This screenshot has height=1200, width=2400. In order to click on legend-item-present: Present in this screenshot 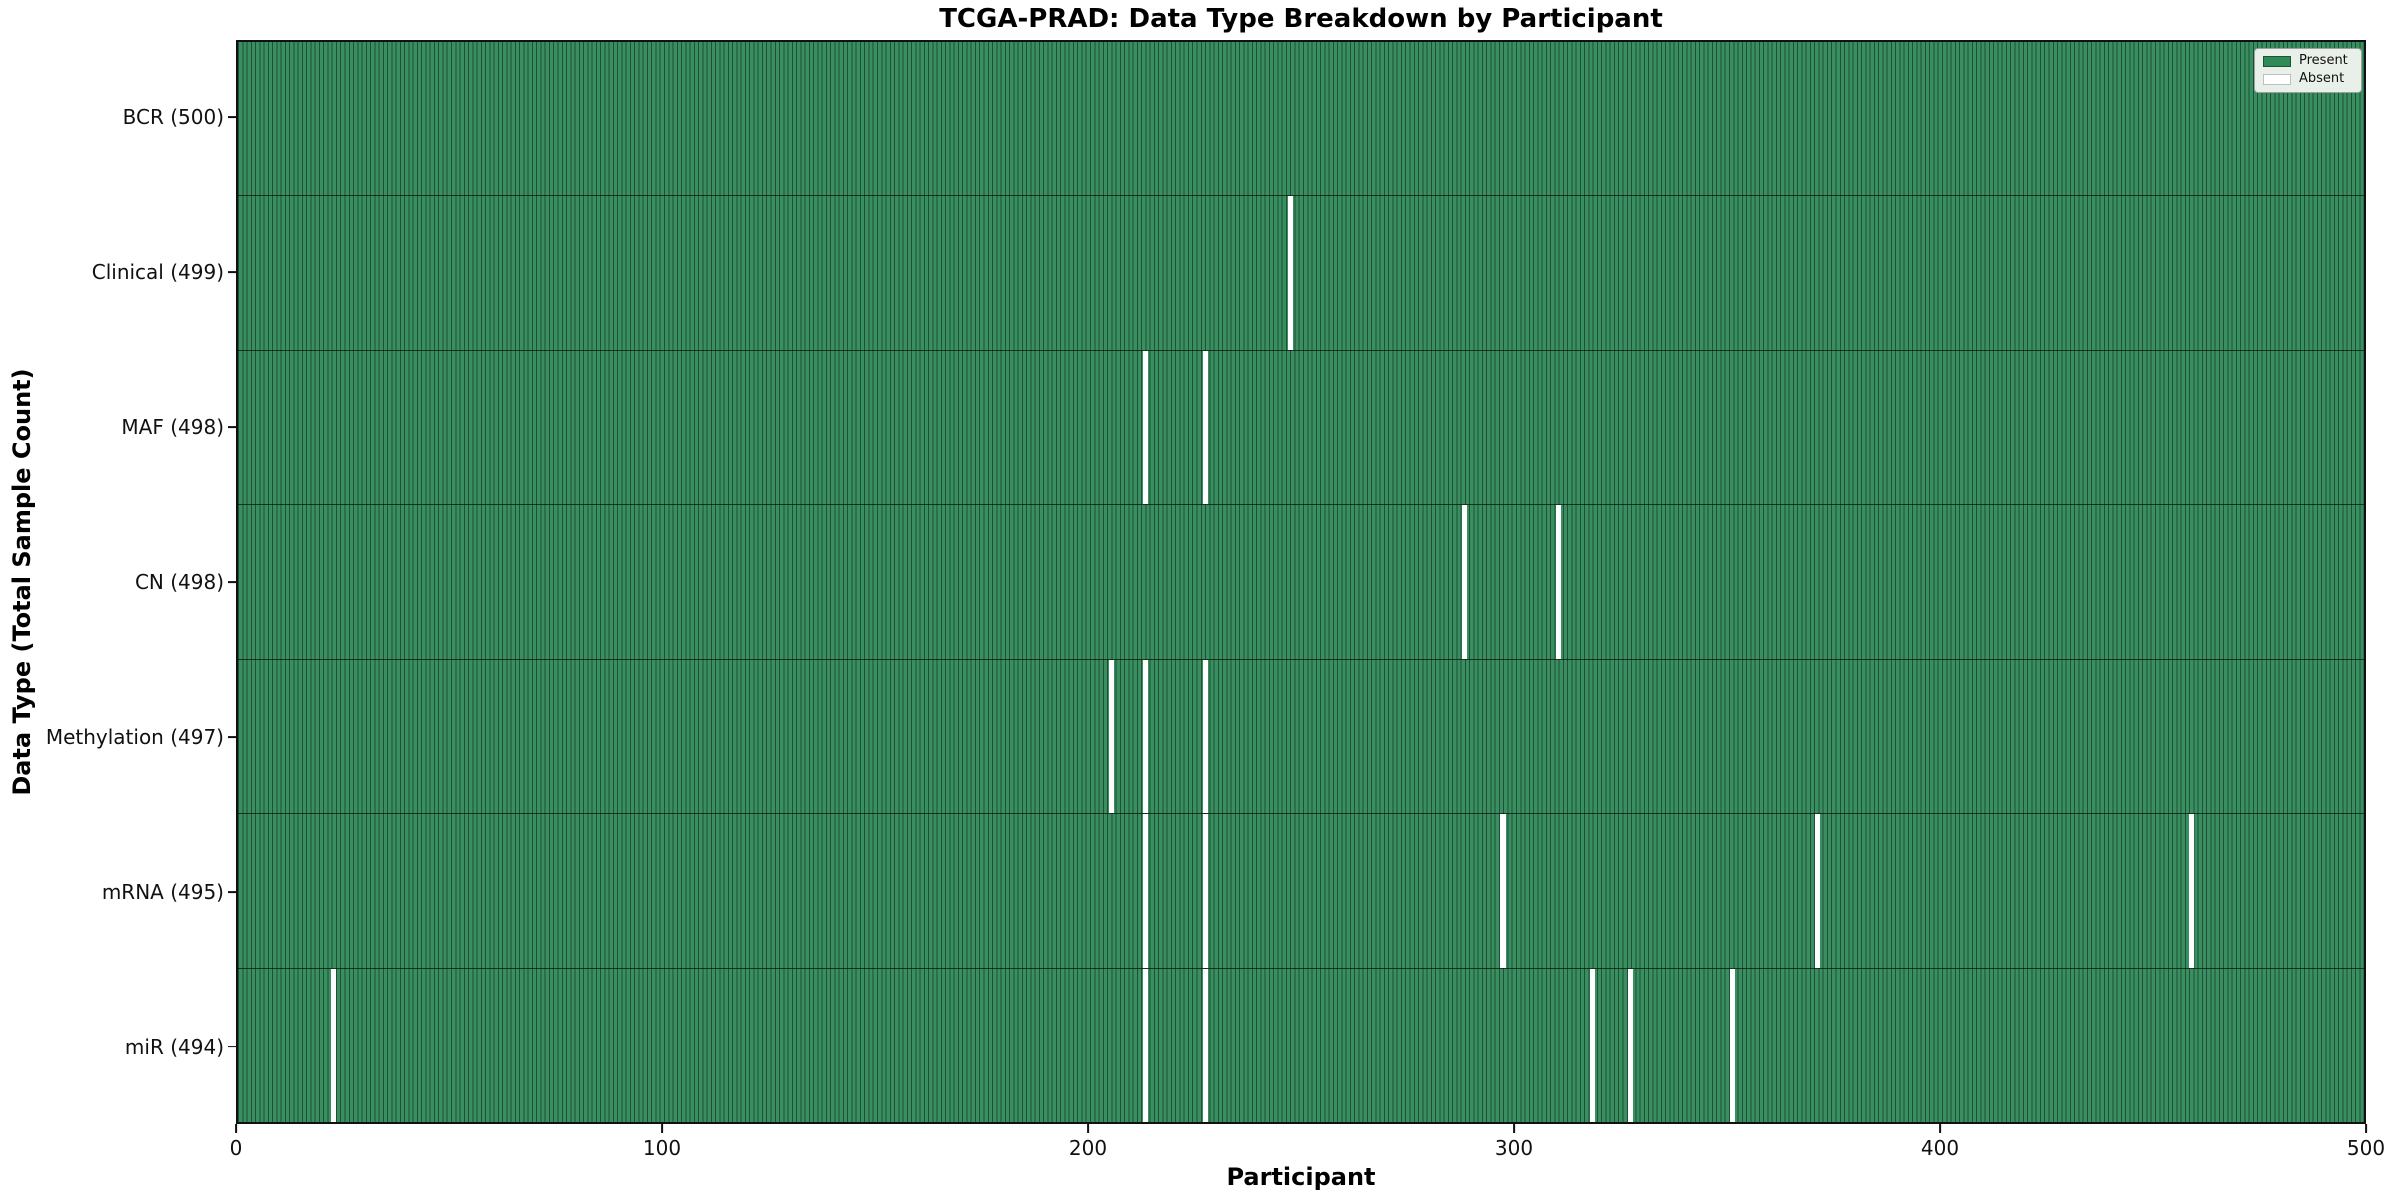, I will do `click(2308, 60)`.